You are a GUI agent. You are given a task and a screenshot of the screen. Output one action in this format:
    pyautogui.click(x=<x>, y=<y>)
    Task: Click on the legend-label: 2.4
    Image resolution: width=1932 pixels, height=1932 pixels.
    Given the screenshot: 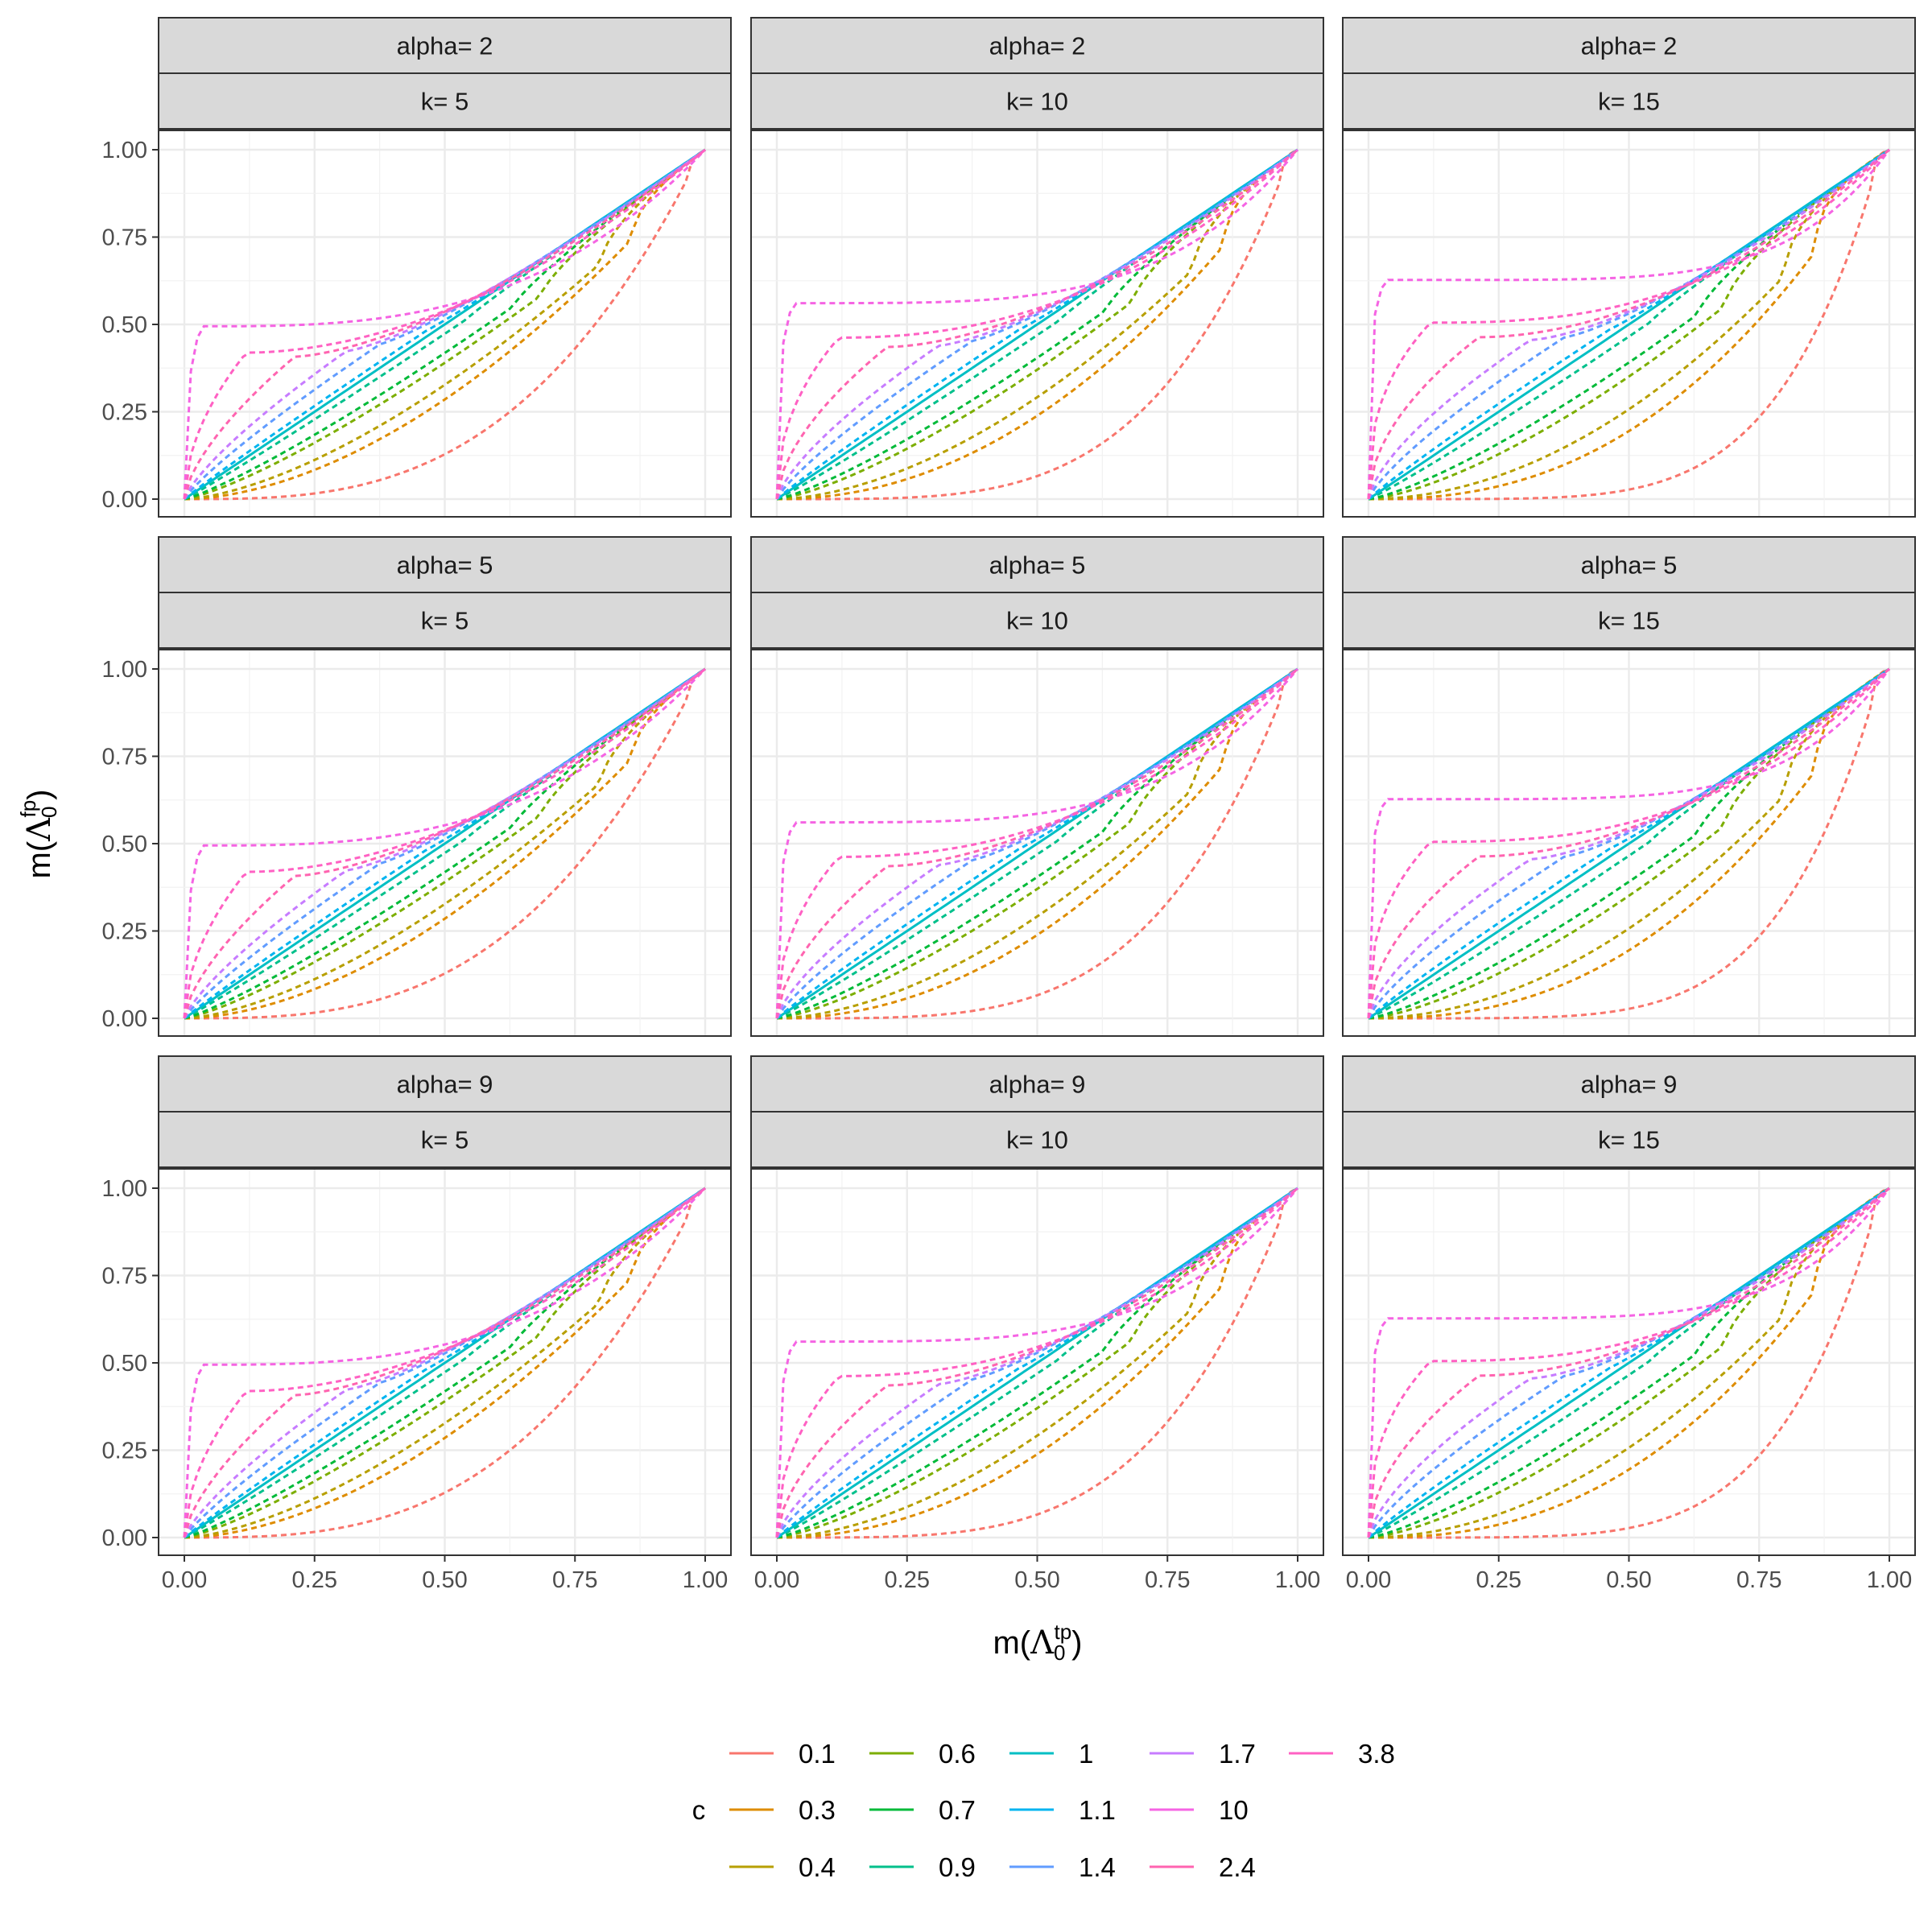 What is the action you would take?
    pyautogui.click(x=1237, y=1867)
    